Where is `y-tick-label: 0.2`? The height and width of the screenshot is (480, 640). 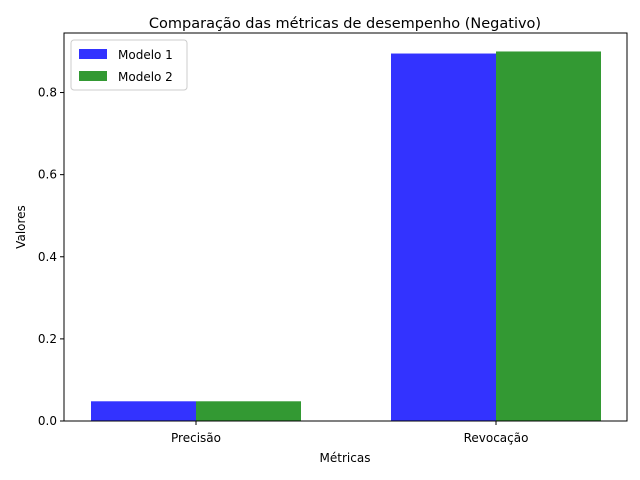 y-tick-label: 0.2 is located at coordinates (47, 339).